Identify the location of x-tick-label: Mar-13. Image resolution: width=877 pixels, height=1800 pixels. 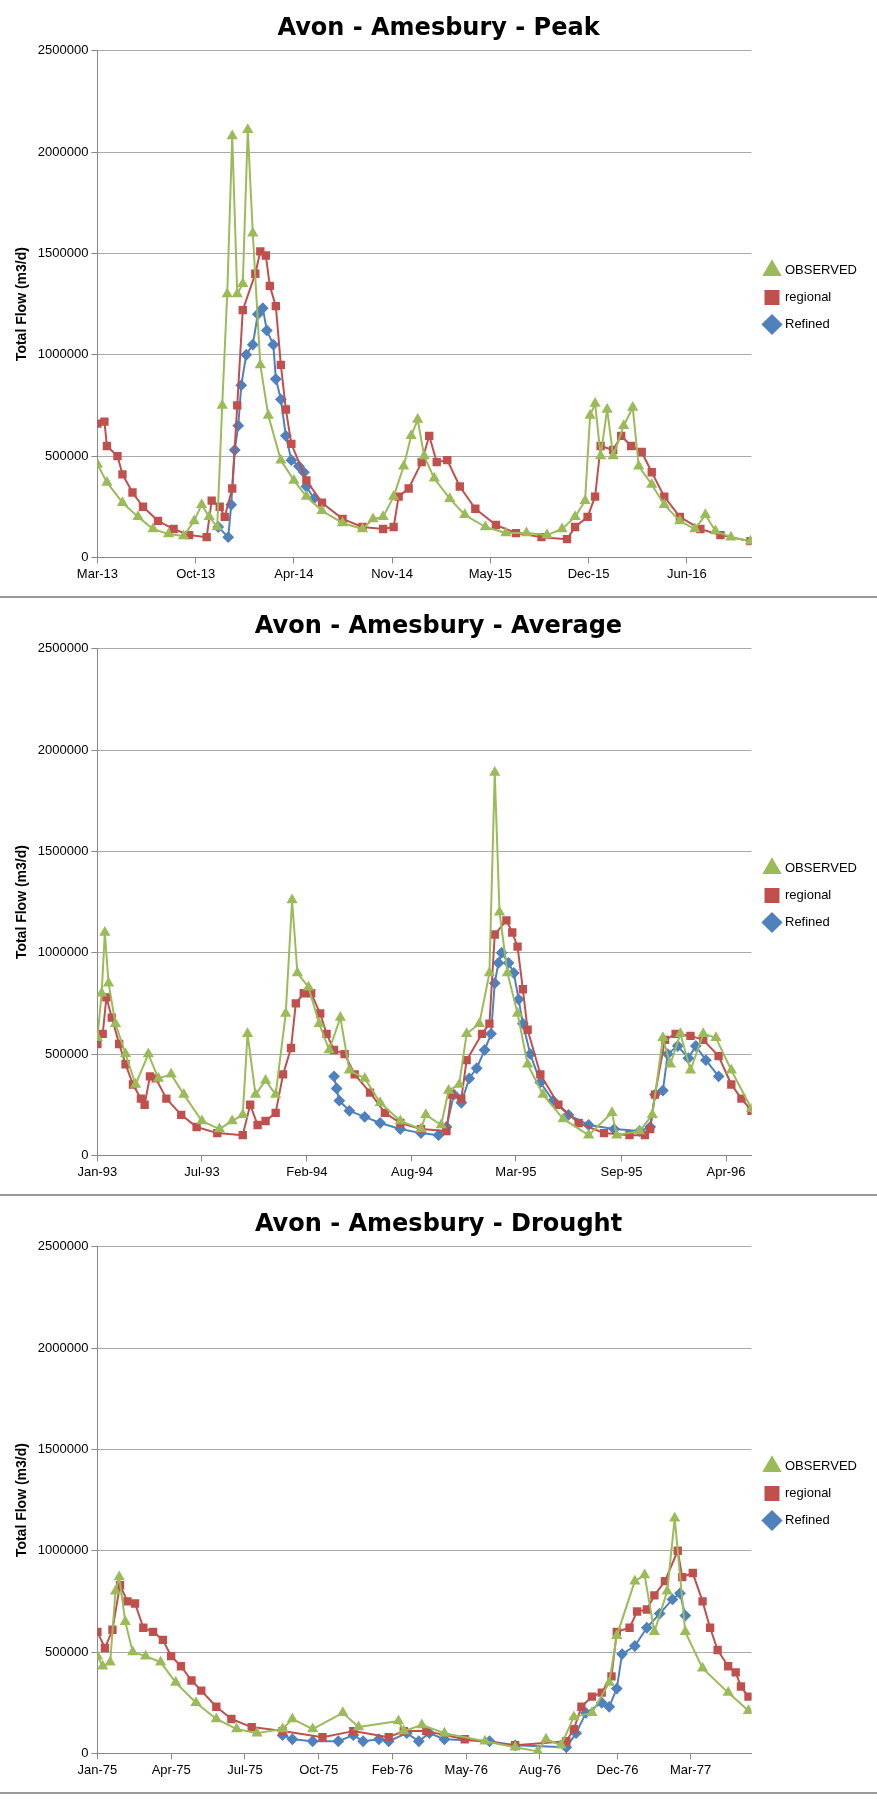
(97, 573).